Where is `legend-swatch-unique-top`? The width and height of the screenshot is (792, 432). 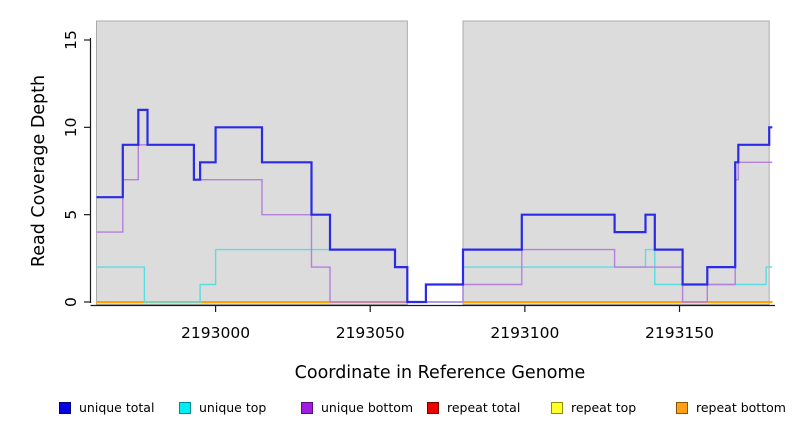 legend-swatch-unique-top is located at coordinates (185, 408).